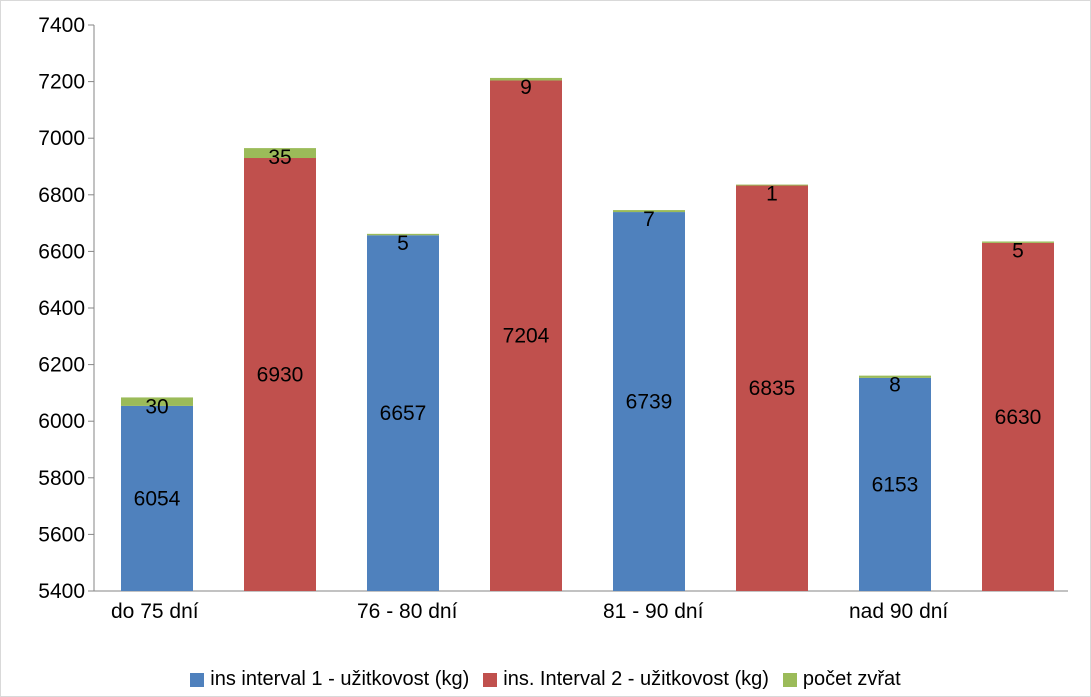  Describe the element at coordinates (61, 534) in the screenshot. I see `y-tick-label: 5600` at that location.